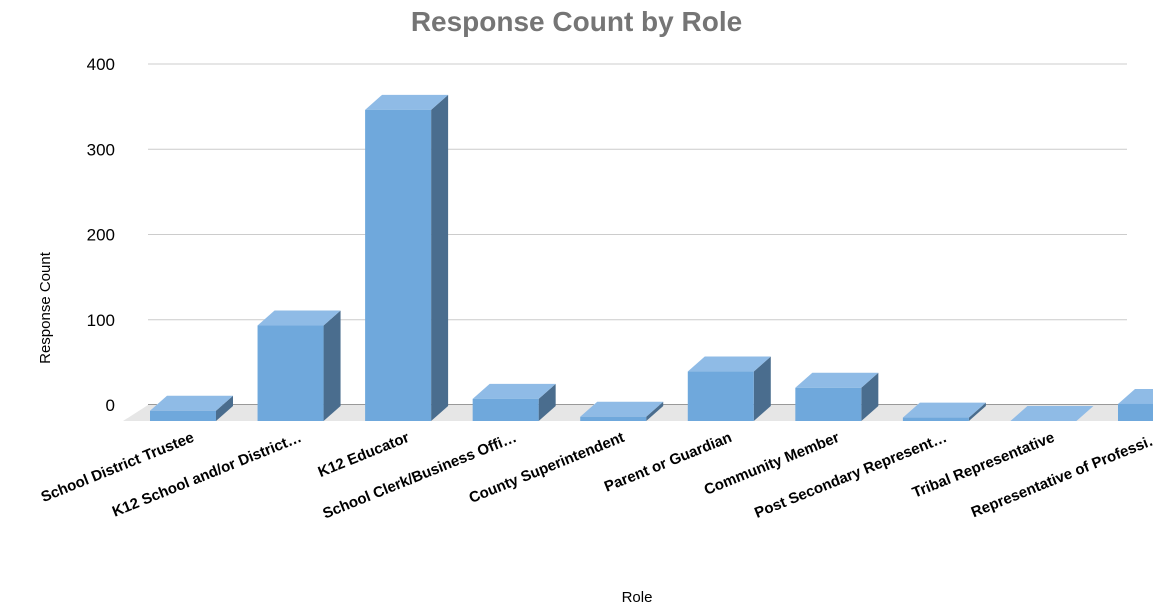 The image size is (1153, 609). What do you see at coordinates (110, 405) in the screenshot?
I see `y-tick-label: 0` at bounding box center [110, 405].